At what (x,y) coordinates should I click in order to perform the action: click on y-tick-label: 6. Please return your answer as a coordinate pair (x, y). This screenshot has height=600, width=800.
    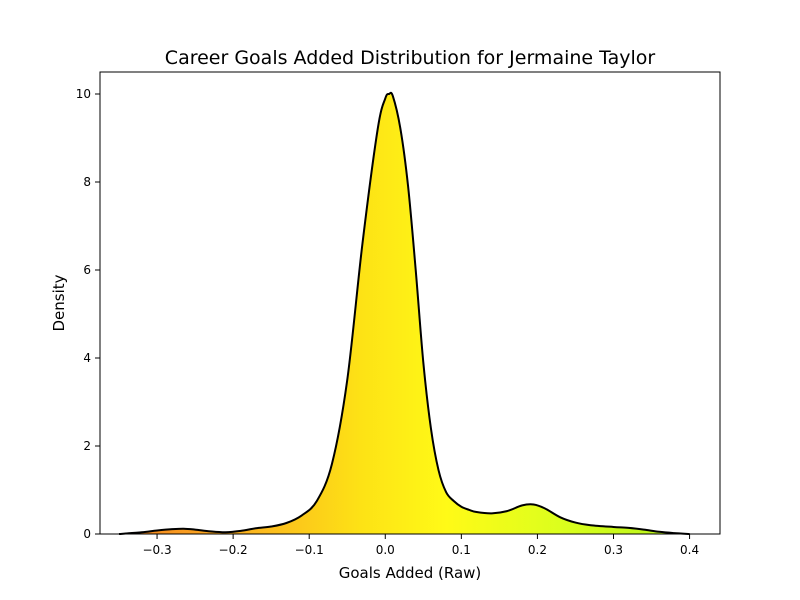
    Looking at the image, I should click on (87, 270).